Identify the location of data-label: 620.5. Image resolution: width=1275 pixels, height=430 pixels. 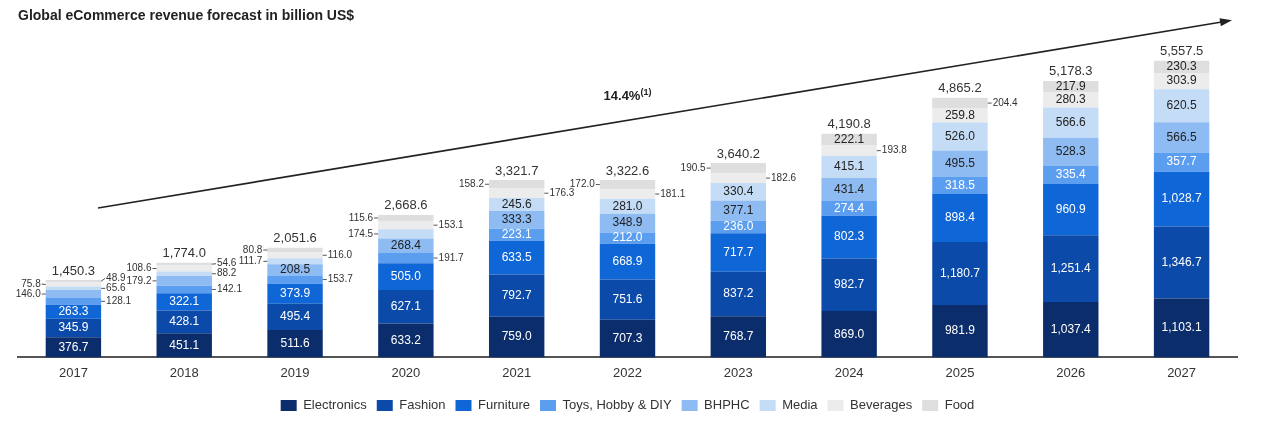
(1181, 105).